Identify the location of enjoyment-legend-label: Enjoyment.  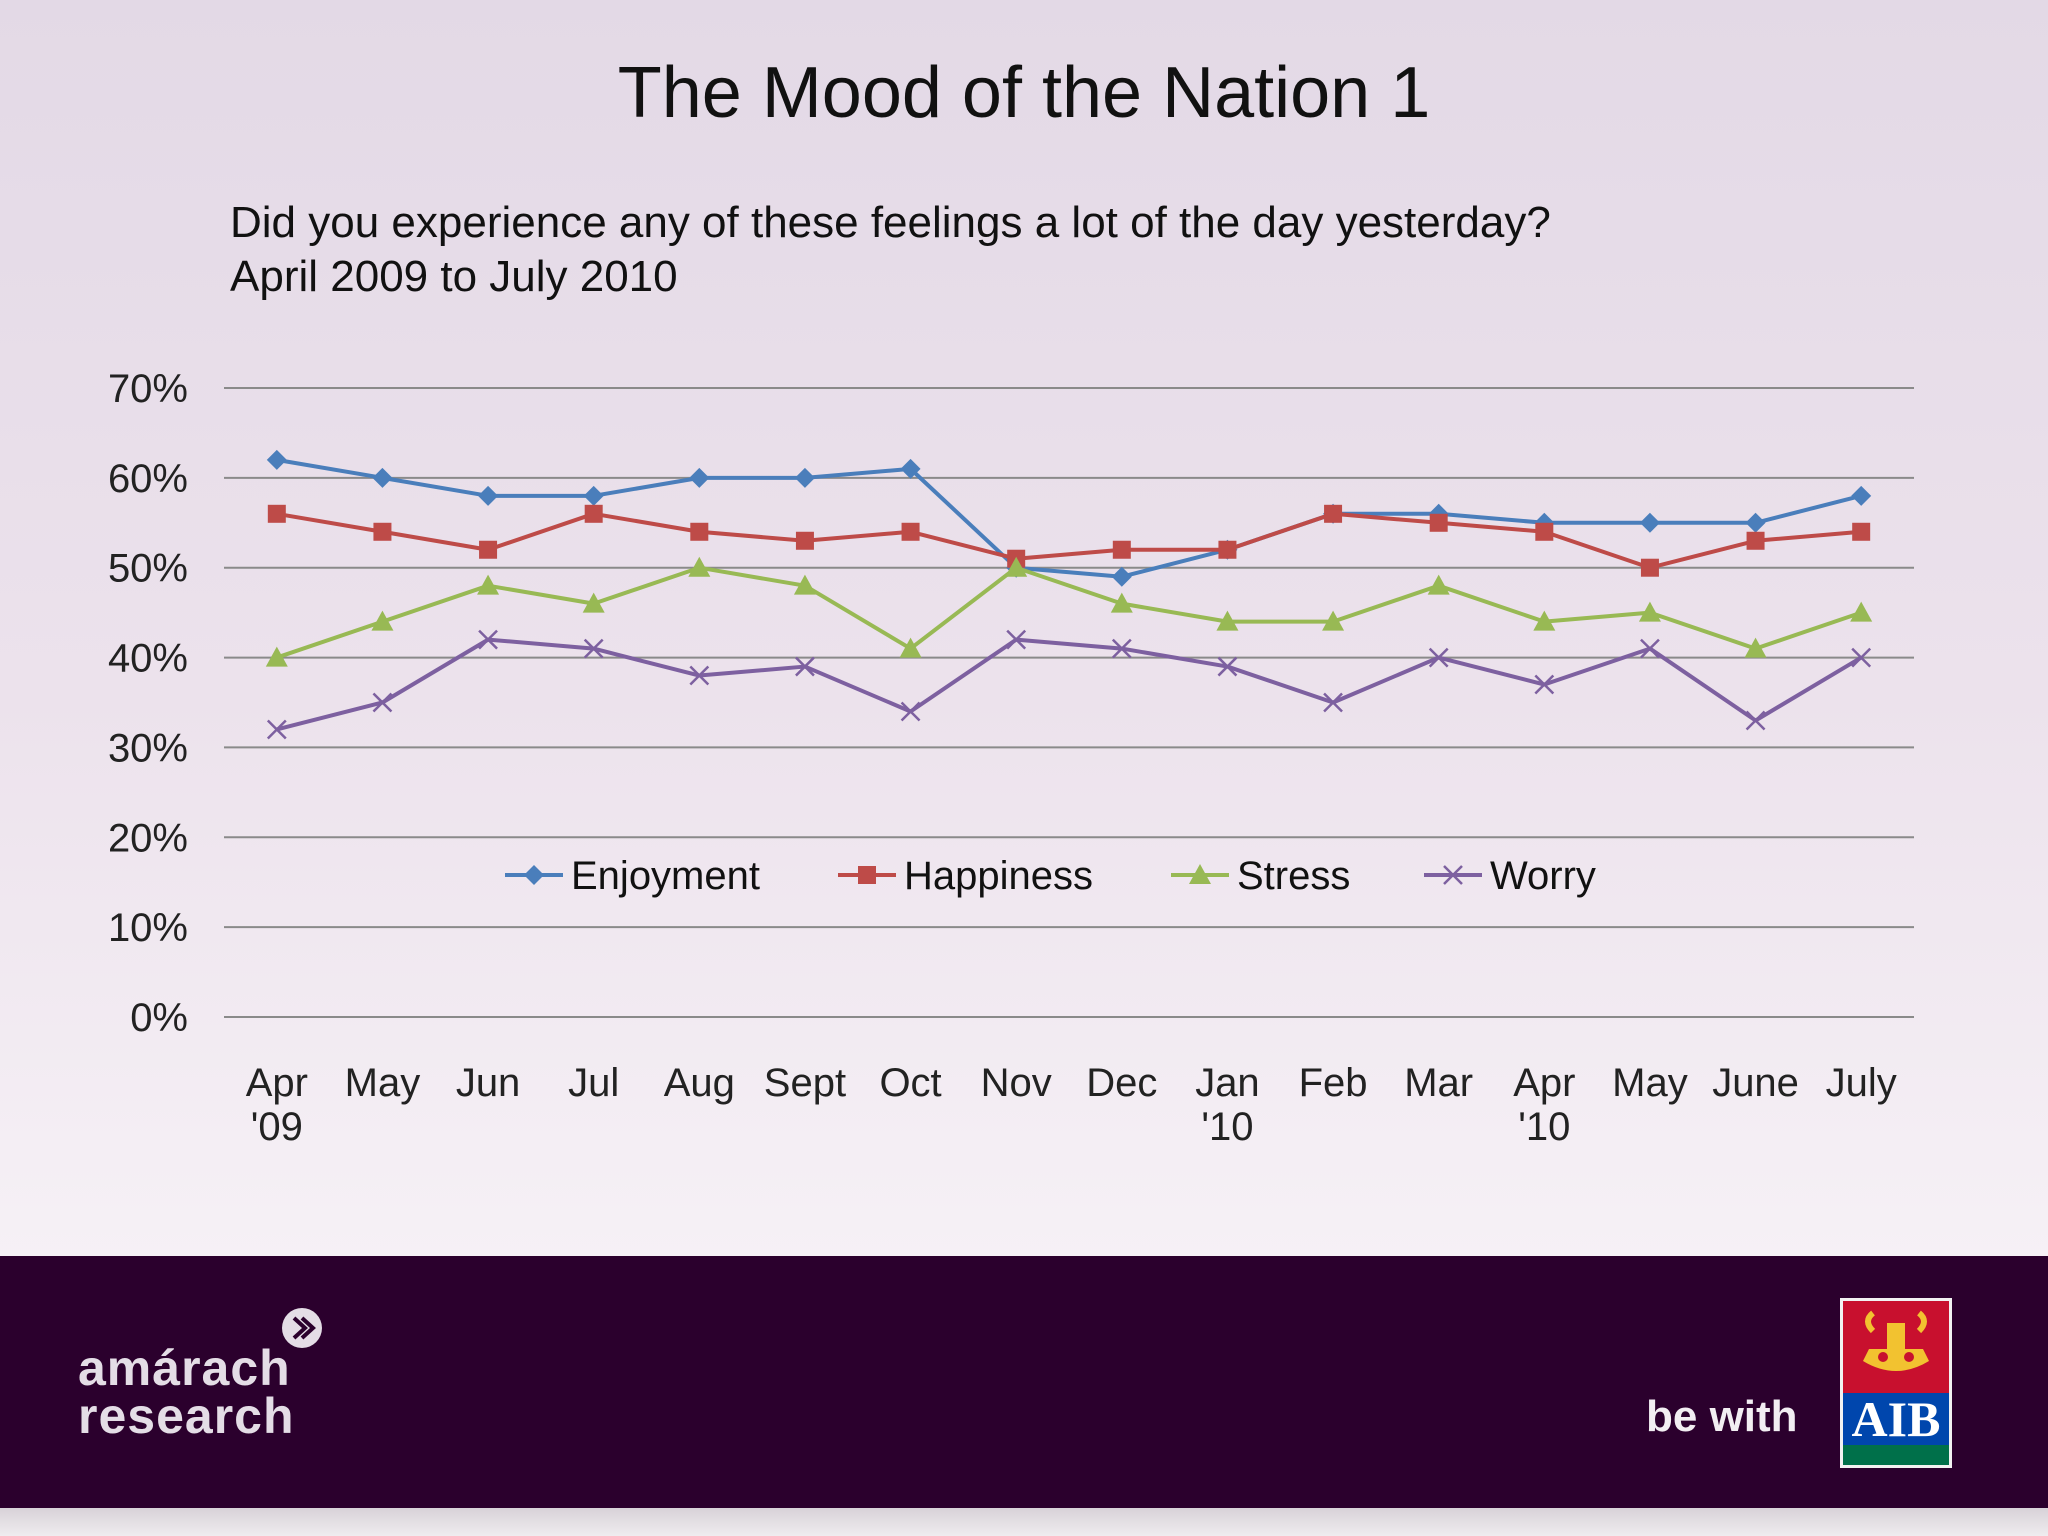
(665, 876).